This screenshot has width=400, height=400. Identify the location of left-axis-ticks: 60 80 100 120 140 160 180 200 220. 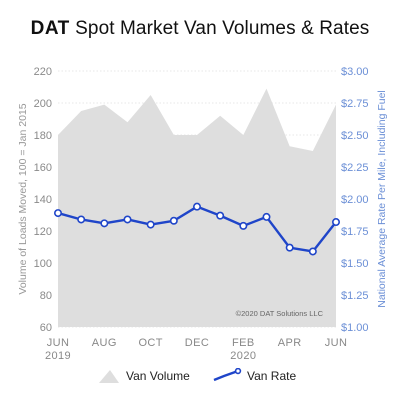
(43, 200).